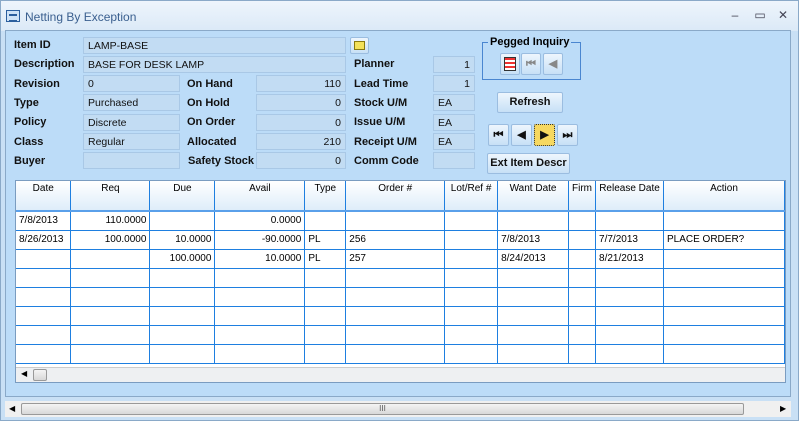 This screenshot has width=799, height=421. Describe the element at coordinates (301, 122) in the screenshot. I see `on-order-field: 0` at that location.